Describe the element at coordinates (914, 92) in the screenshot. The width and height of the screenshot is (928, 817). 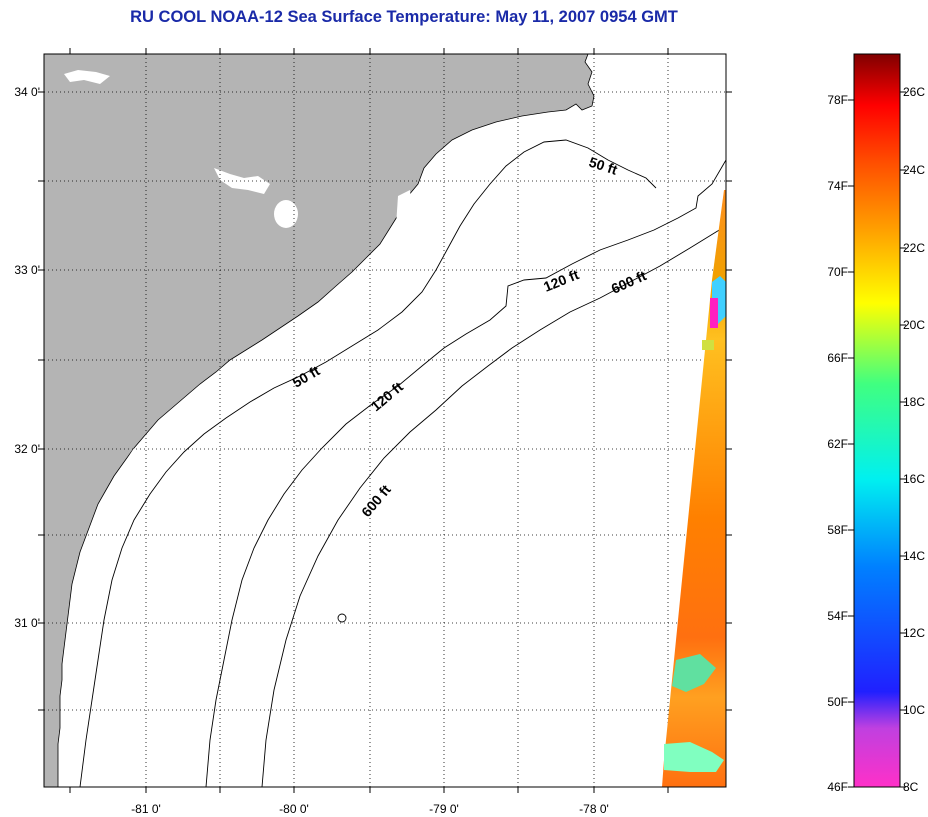
I see `colorbar-c-label: 26C` at that location.